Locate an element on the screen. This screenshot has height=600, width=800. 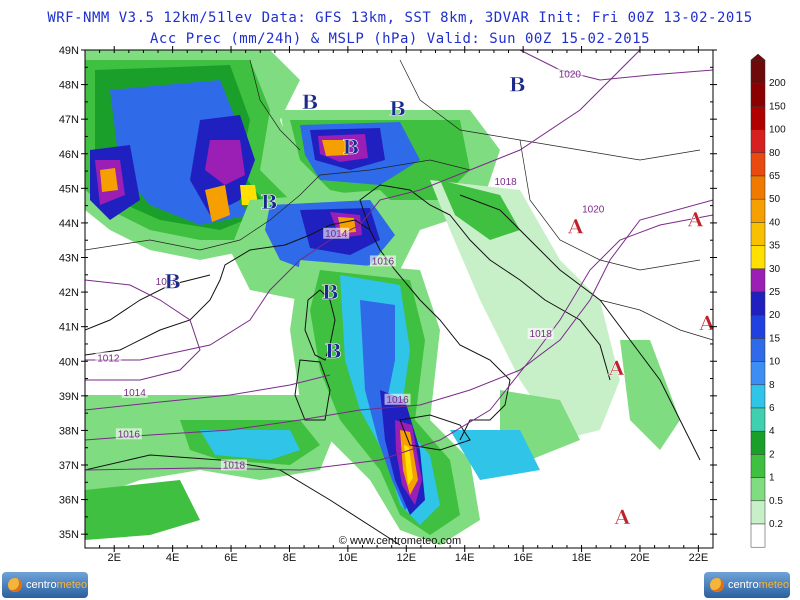
lat-tick-label: 43N is located at coordinates (69, 259).